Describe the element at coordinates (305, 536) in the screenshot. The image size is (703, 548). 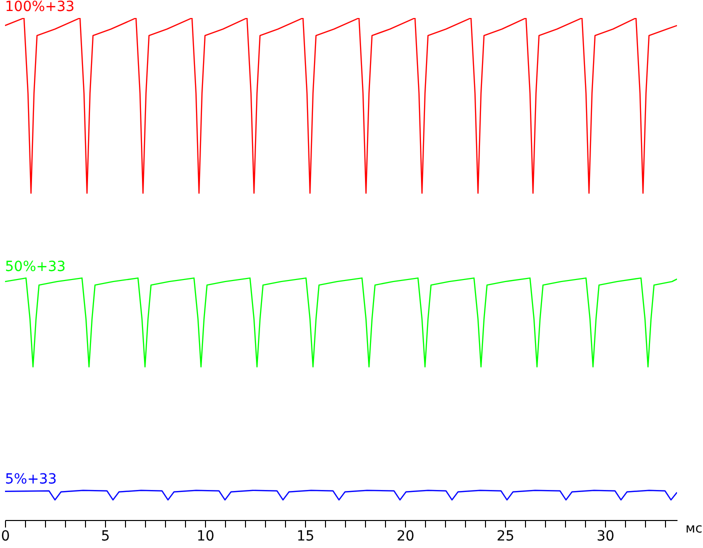
I see `x-tick-label: 15` at that location.